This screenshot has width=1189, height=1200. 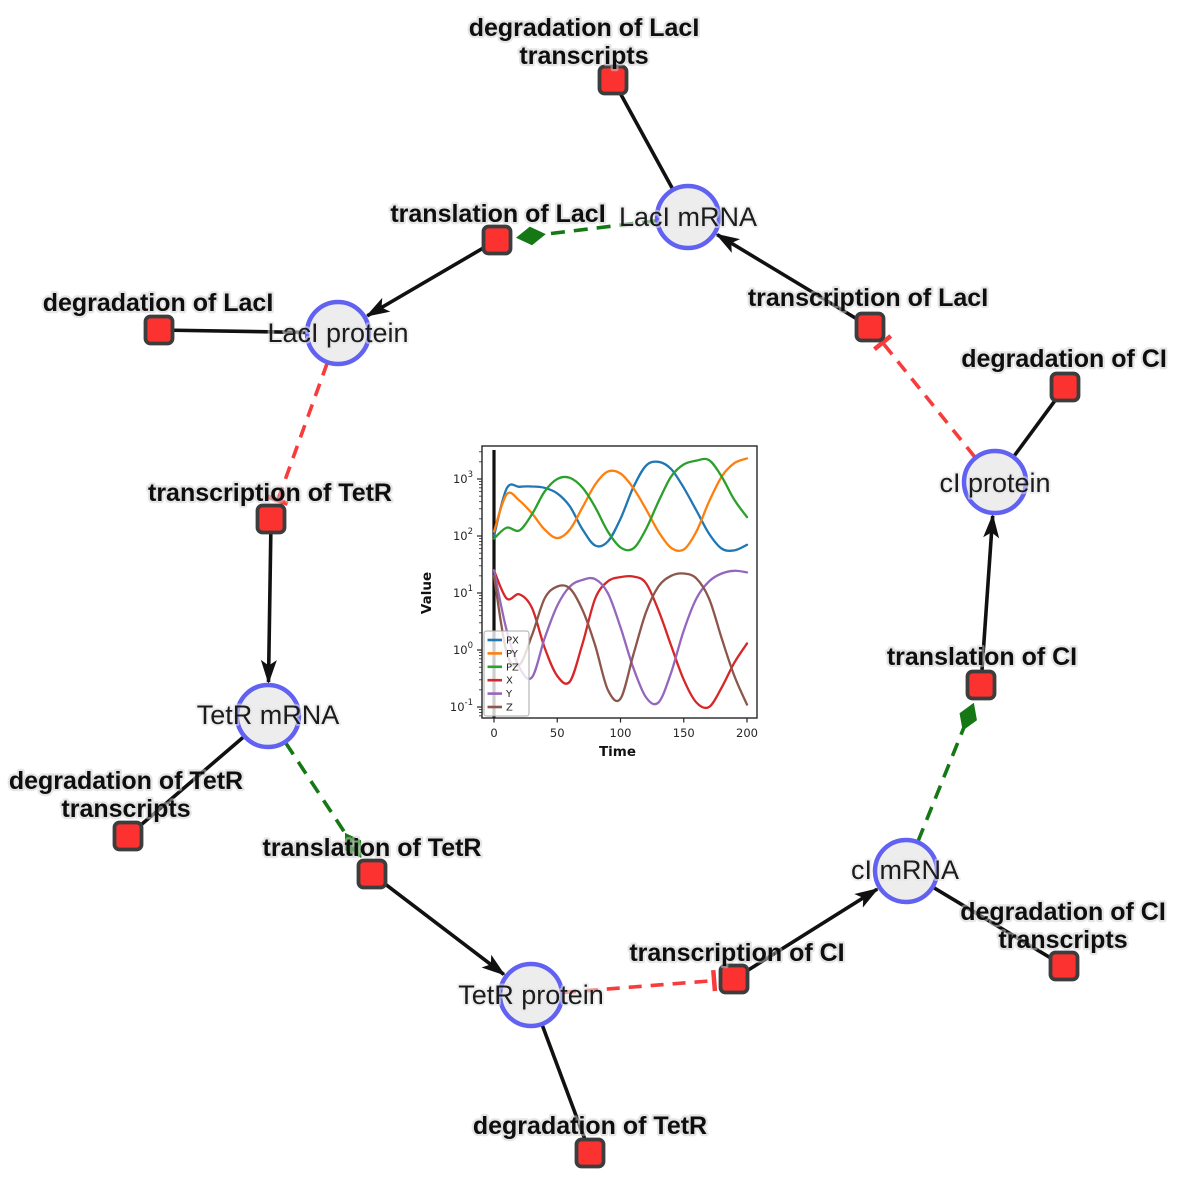 I want to click on node-transcription-of-ci, so click(x=734, y=979).